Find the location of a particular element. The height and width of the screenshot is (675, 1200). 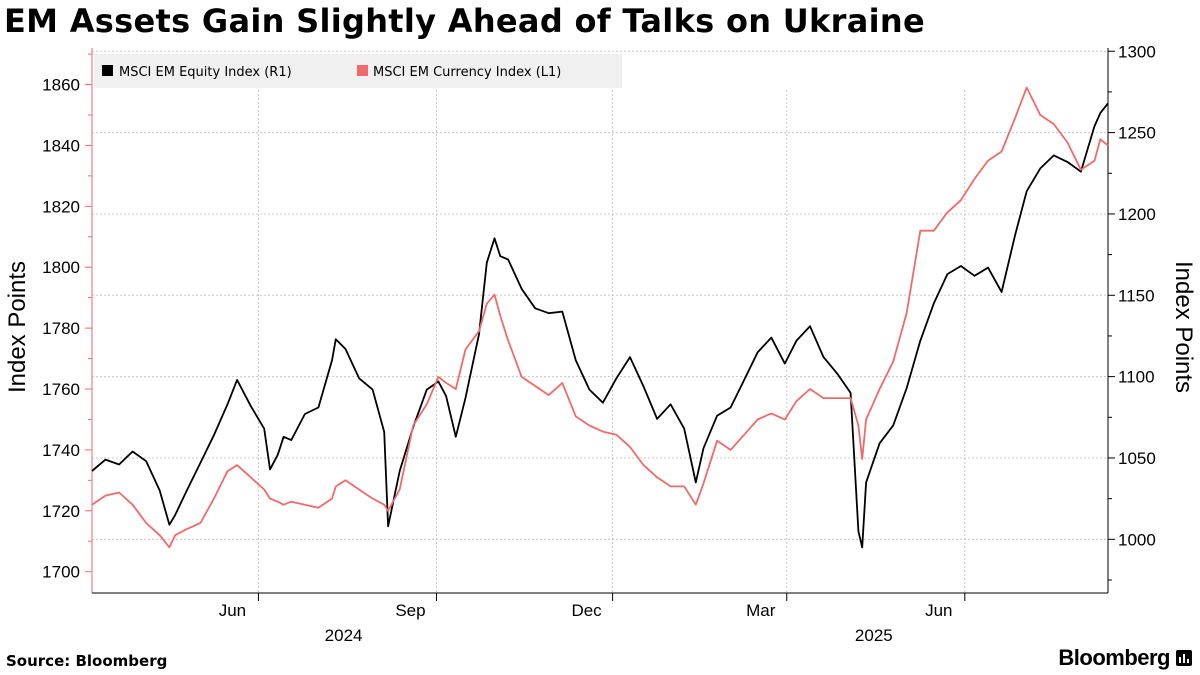

left-tick-label: 1720 is located at coordinates (61, 511).